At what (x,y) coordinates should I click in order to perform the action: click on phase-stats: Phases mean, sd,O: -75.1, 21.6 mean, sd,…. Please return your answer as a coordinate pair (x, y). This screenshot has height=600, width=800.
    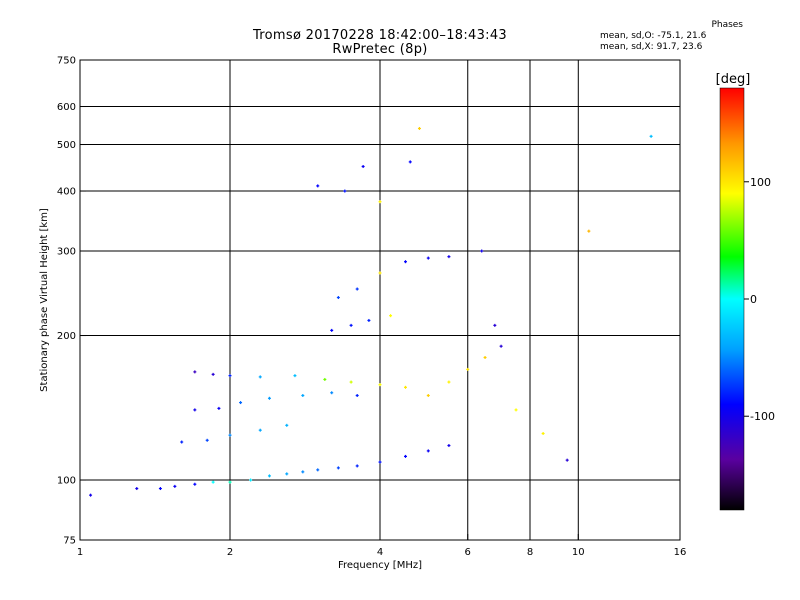
    Looking at the image, I should click on (672, 36).